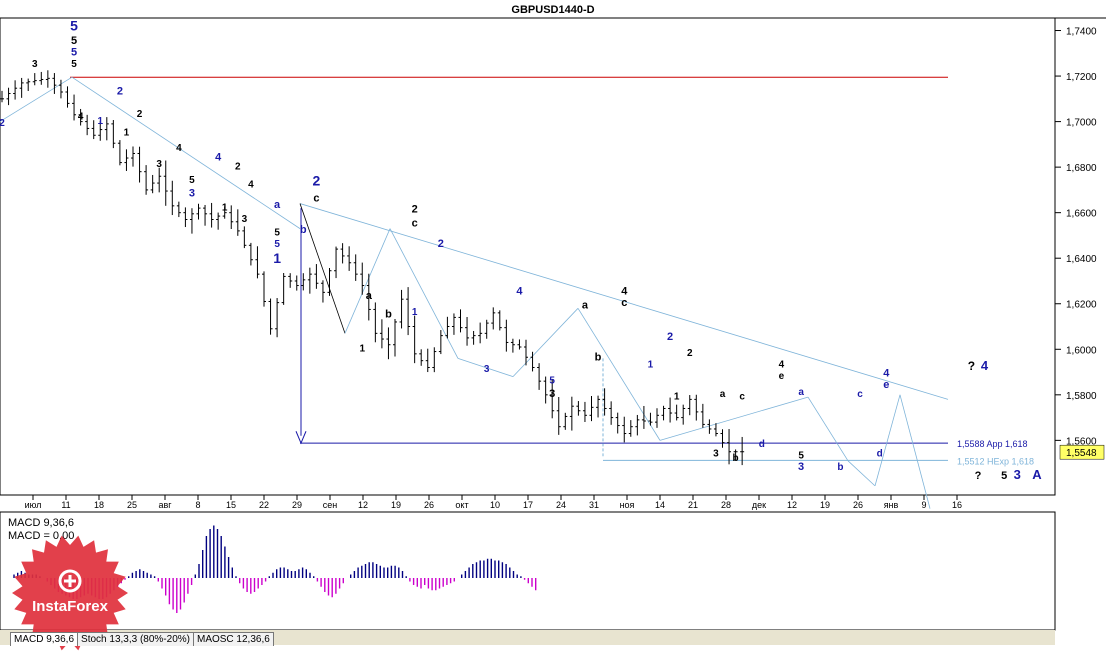  Describe the element at coordinates (891, 505) in the screenshot. I see `x-tick-label: янв` at that location.